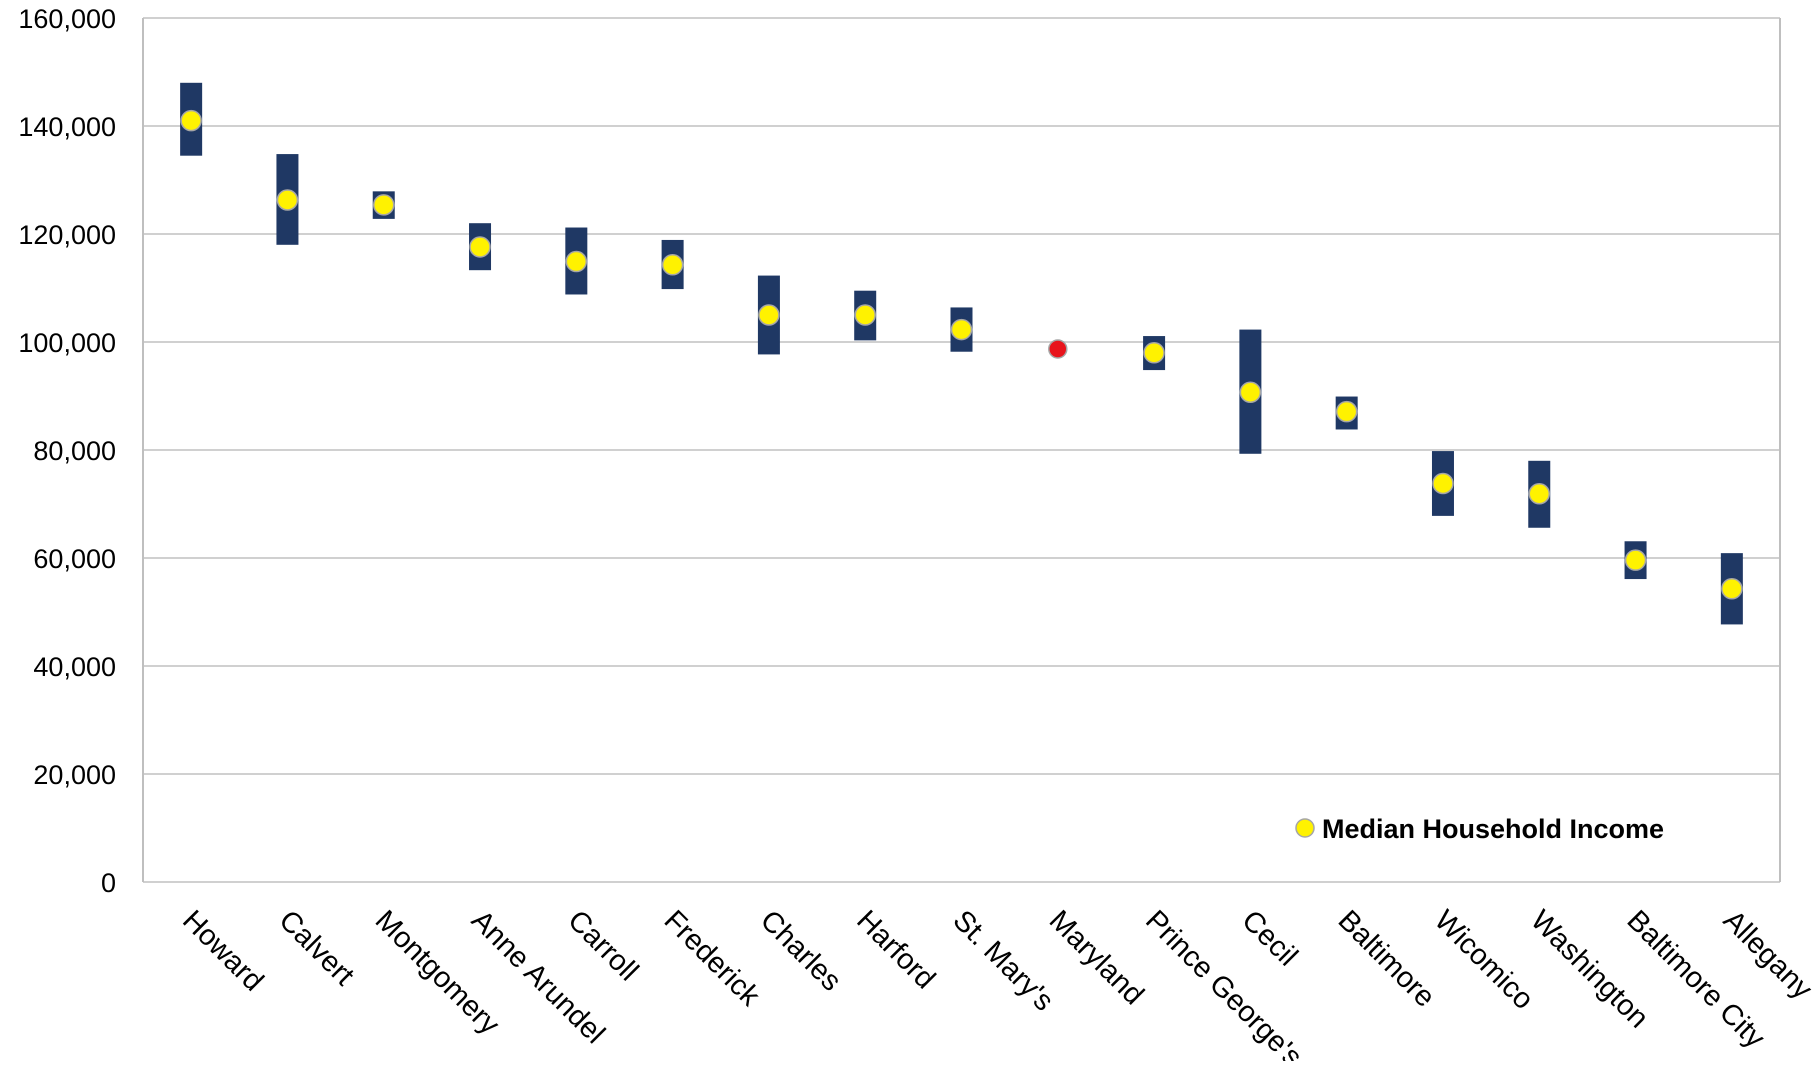 The width and height of the screenshot is (1816, 1066). I want to click on y-tick-label: 80,000, so click(74, 451).